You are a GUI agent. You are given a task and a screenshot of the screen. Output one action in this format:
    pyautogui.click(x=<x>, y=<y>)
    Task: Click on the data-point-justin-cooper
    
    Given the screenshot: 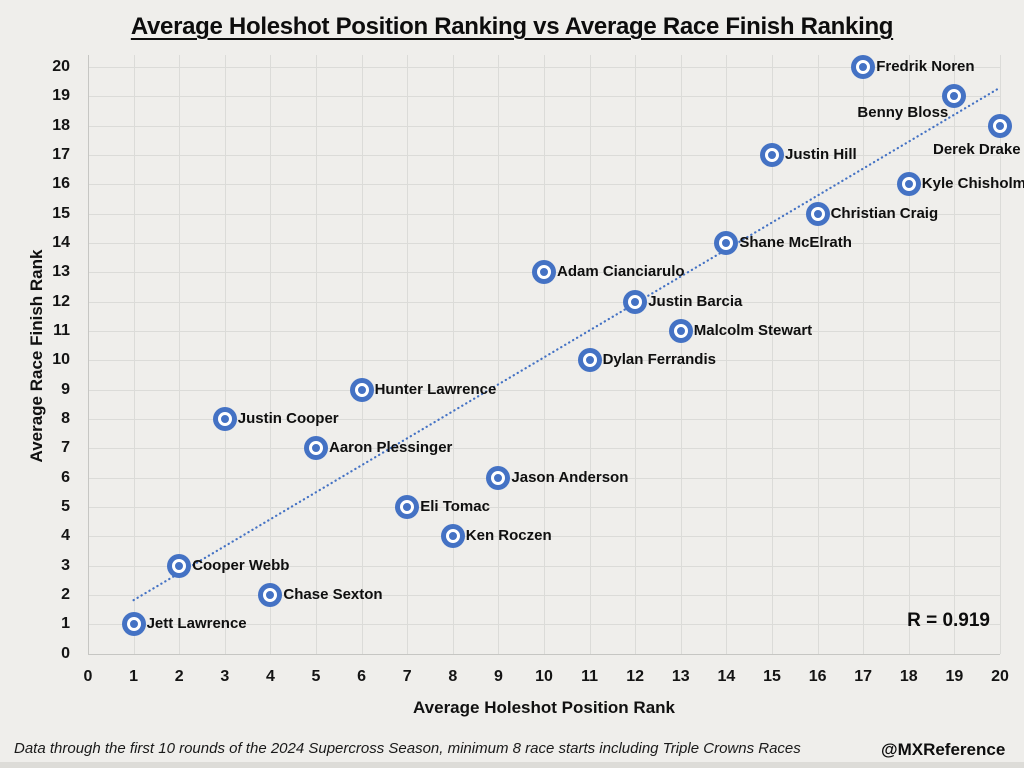 What is the action you would take?
    pyautogui.click(x=224, y=418)
    